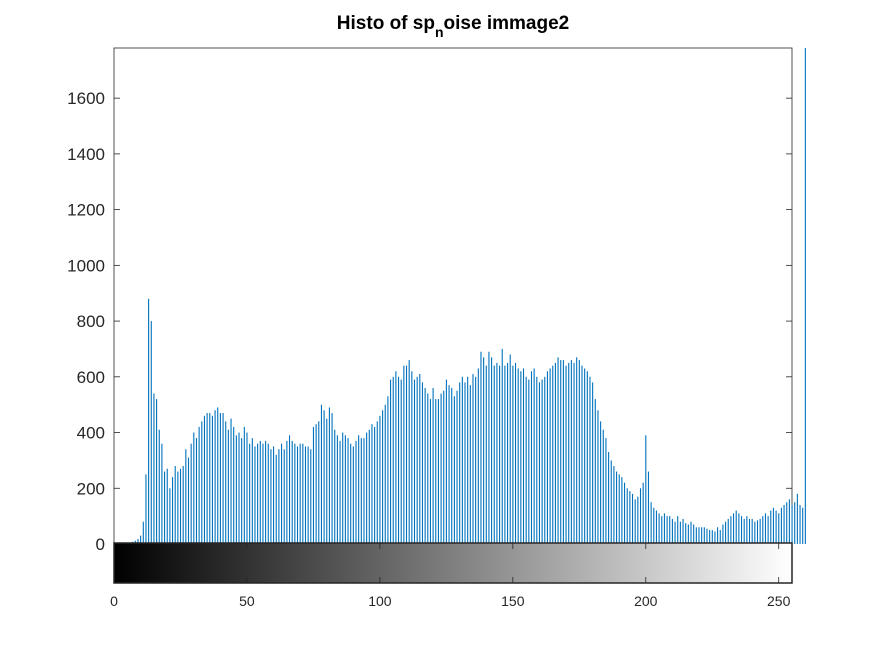  Describe the element at coordinates (513, 601) in the screenshot. I see `x-tick-label: 150` at that location.